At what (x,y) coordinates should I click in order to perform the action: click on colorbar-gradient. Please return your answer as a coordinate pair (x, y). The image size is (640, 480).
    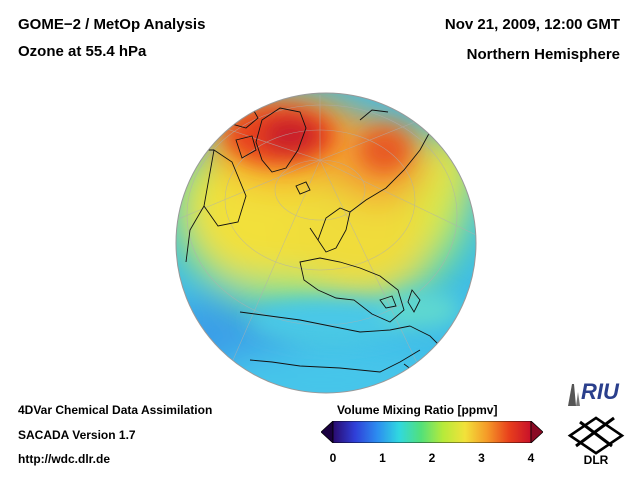
    Looking at the image, I should click on (432, 432).